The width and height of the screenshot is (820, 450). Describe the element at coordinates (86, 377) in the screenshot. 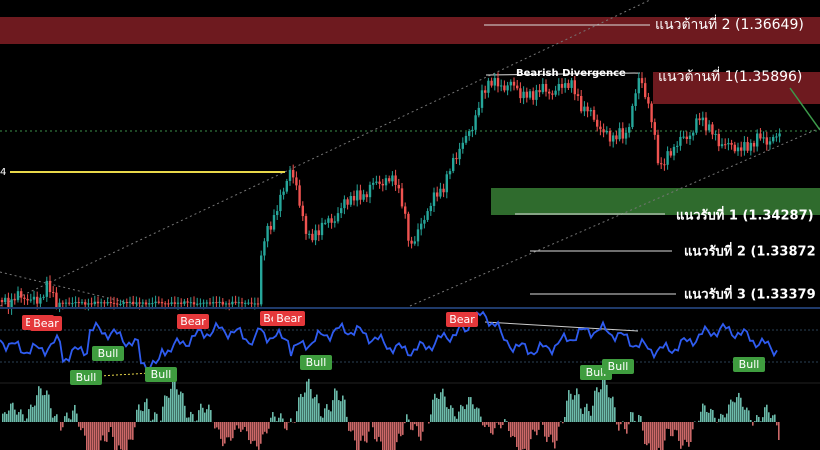

I see `tag-text: Bull` at that location.